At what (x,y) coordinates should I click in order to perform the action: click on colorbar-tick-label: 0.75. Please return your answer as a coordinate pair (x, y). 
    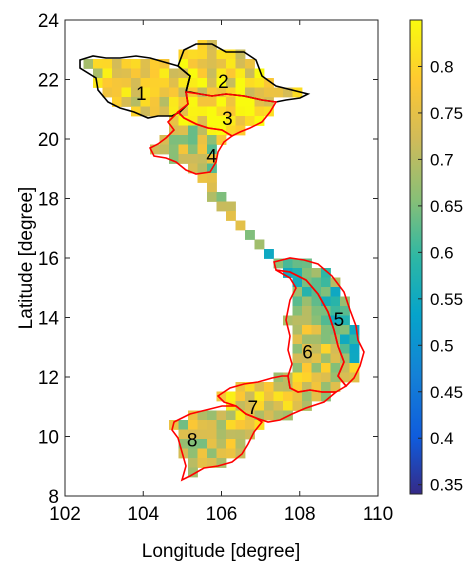
    Looking at the image, I should click on (446, 113).